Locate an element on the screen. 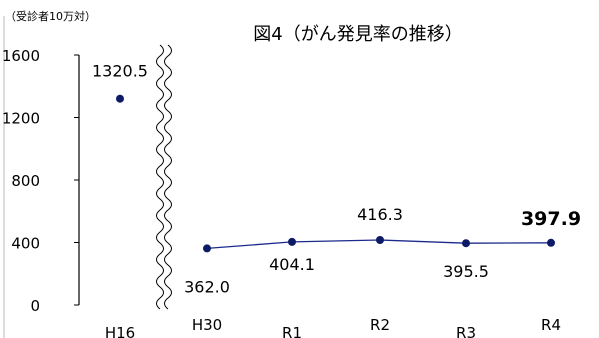  y-tick-label: 1600 is located at coordinates (21, 56).